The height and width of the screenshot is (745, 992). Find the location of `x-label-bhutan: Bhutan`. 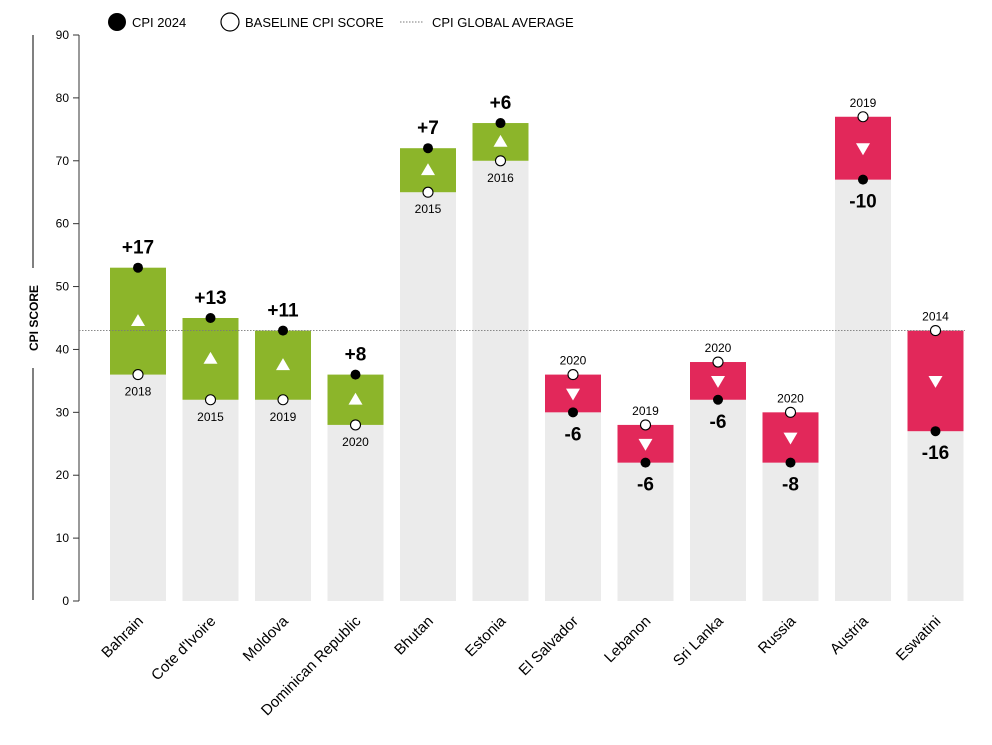

x-label-bhutan: Bhutan is located at coordinates (414, 636).